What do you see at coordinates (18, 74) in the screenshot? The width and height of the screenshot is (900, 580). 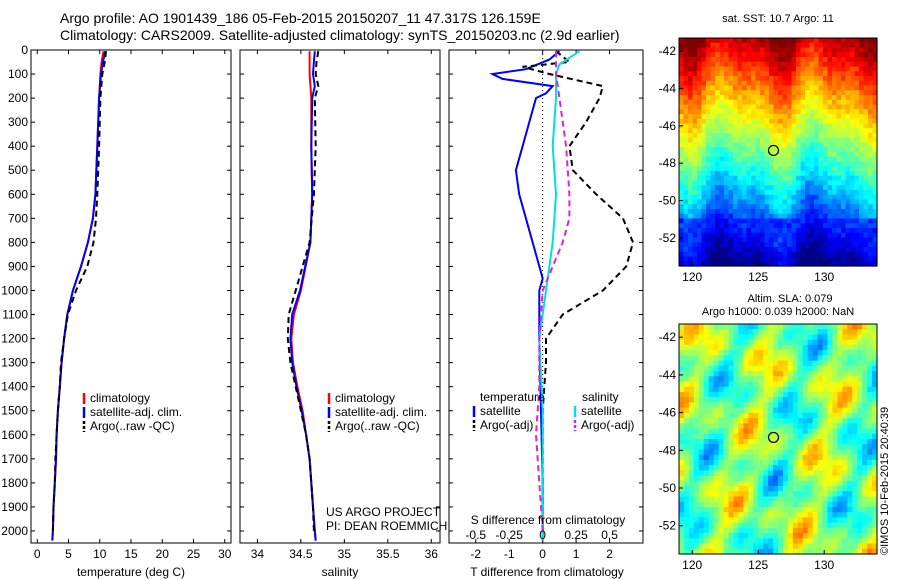 I see `y-tick-label: 100` at bounding box center [18, 74].